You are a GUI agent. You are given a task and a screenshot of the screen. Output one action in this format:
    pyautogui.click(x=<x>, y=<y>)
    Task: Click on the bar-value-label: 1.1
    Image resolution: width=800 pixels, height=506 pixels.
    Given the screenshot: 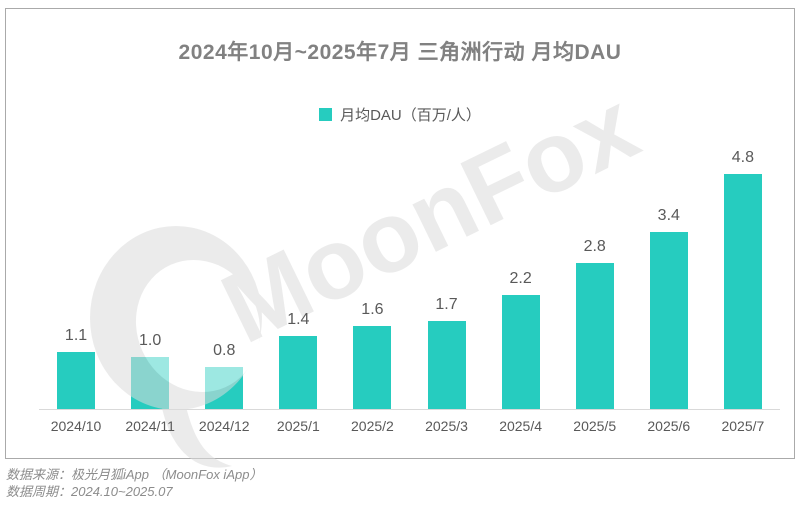 What is the action you would take?
    pyautogui.click(x=76, y=335)
    